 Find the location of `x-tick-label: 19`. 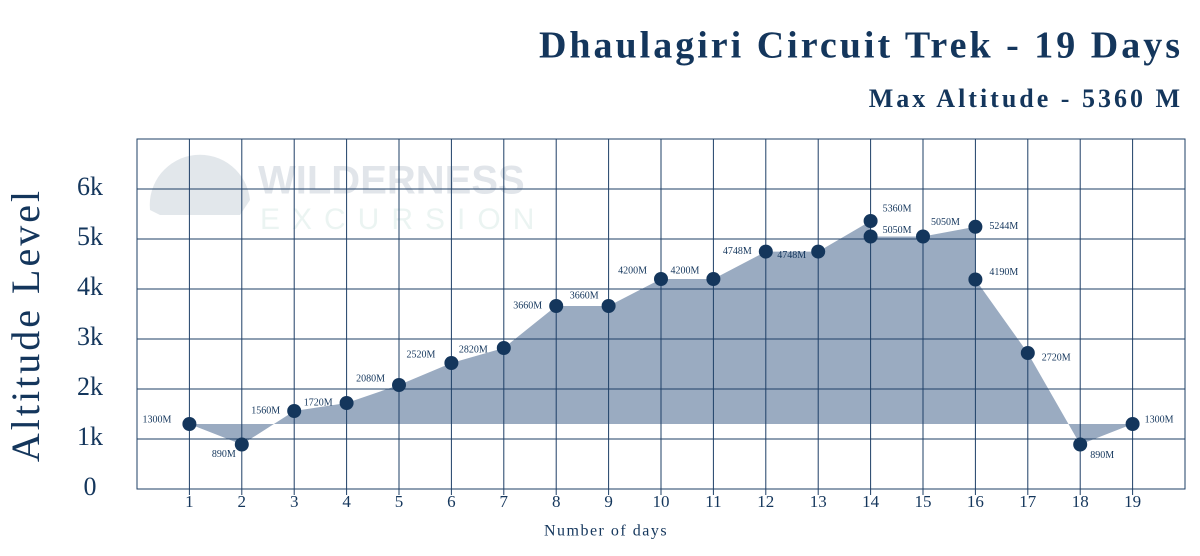

x-tick-label: 19 is located at coordinates (1132, 501).